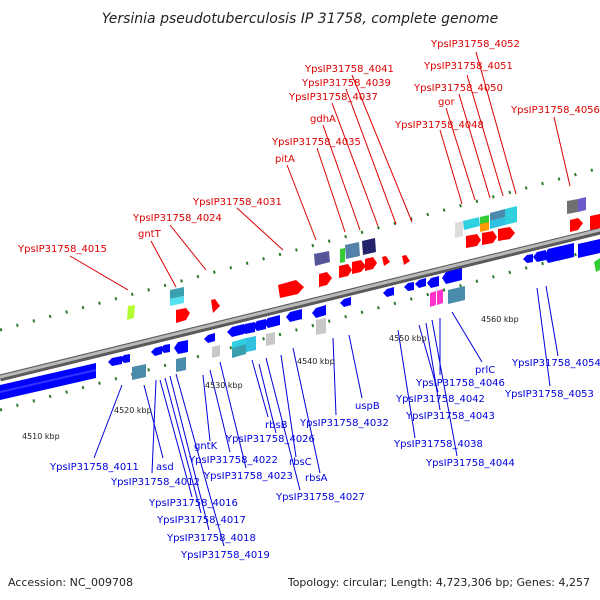  What do you see at coordinates (470, 463) in the screenshot?
I see `reverse-gene-label: YpsIP31758_4044` at bounding box center [470, 463].